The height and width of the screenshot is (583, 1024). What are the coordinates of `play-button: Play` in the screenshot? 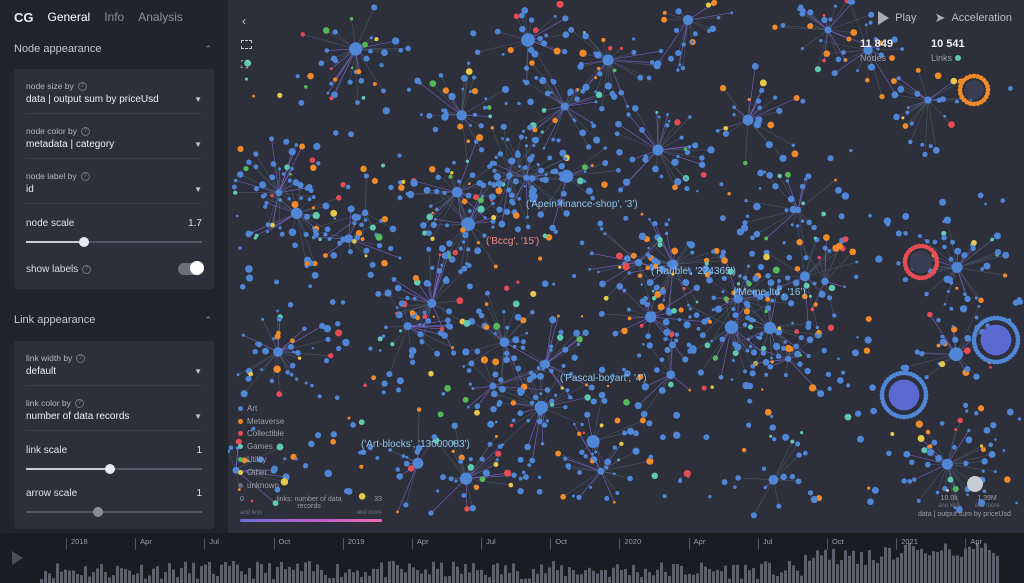 It's located at (897, 18).